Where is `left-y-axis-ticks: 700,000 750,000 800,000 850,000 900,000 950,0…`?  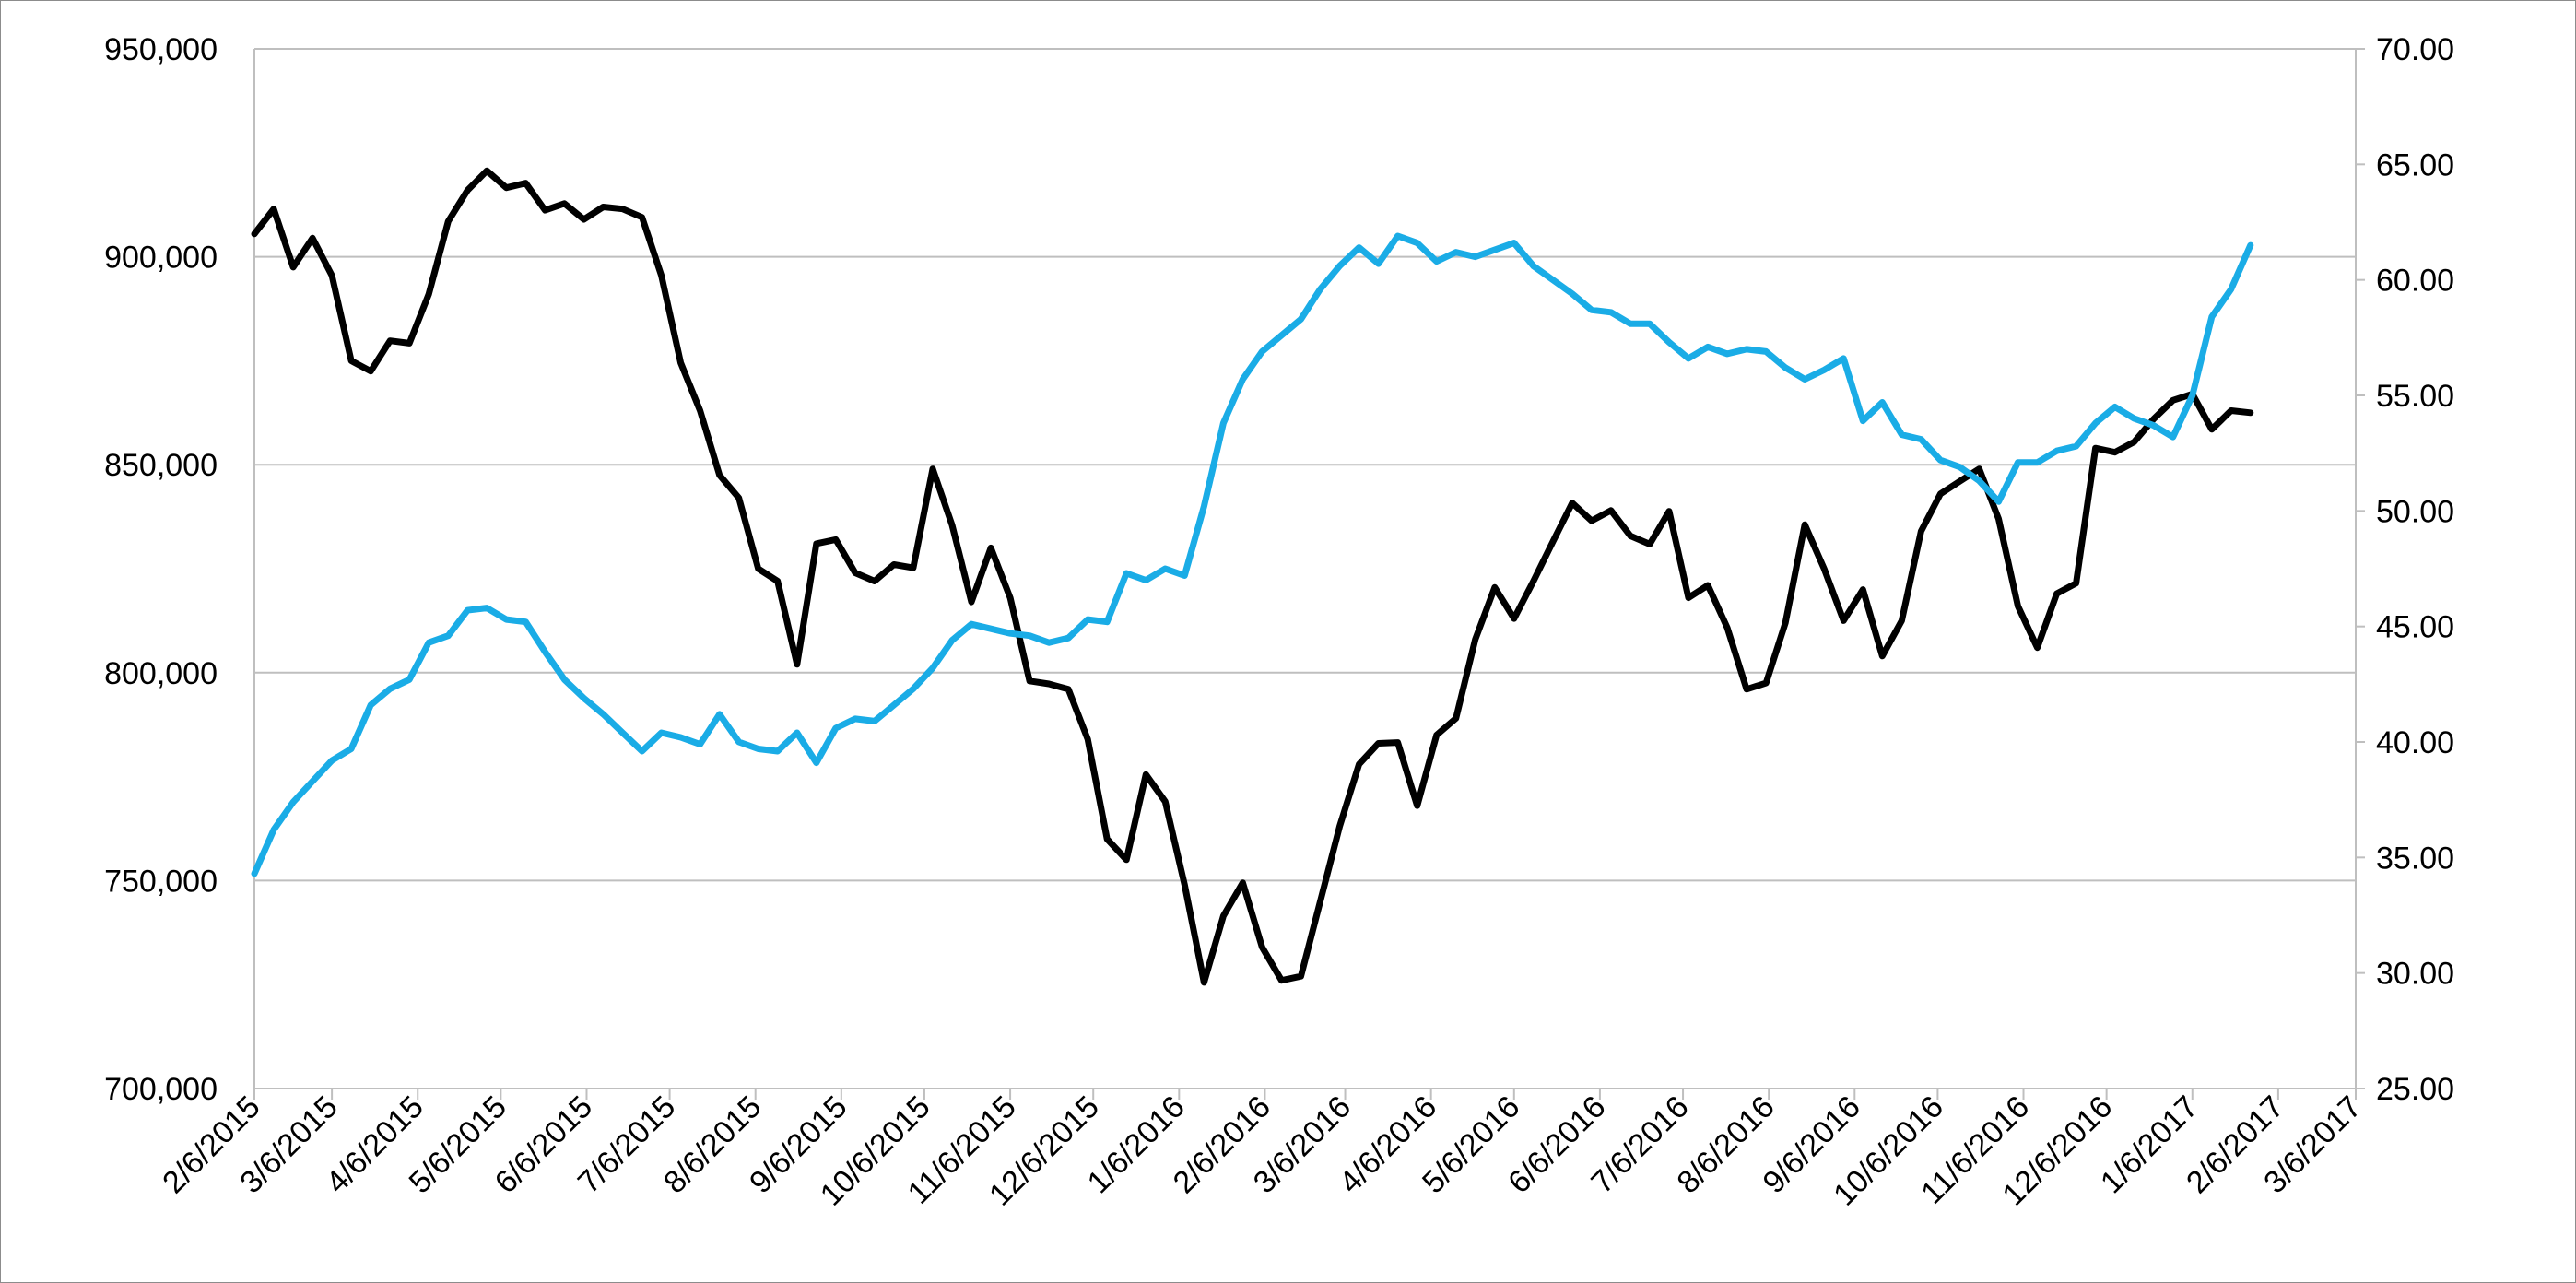
left-y-axis-ticks: 700,000 750,000 800,000 850,000 900,000 950,0… is located at coordinates (161, 569).